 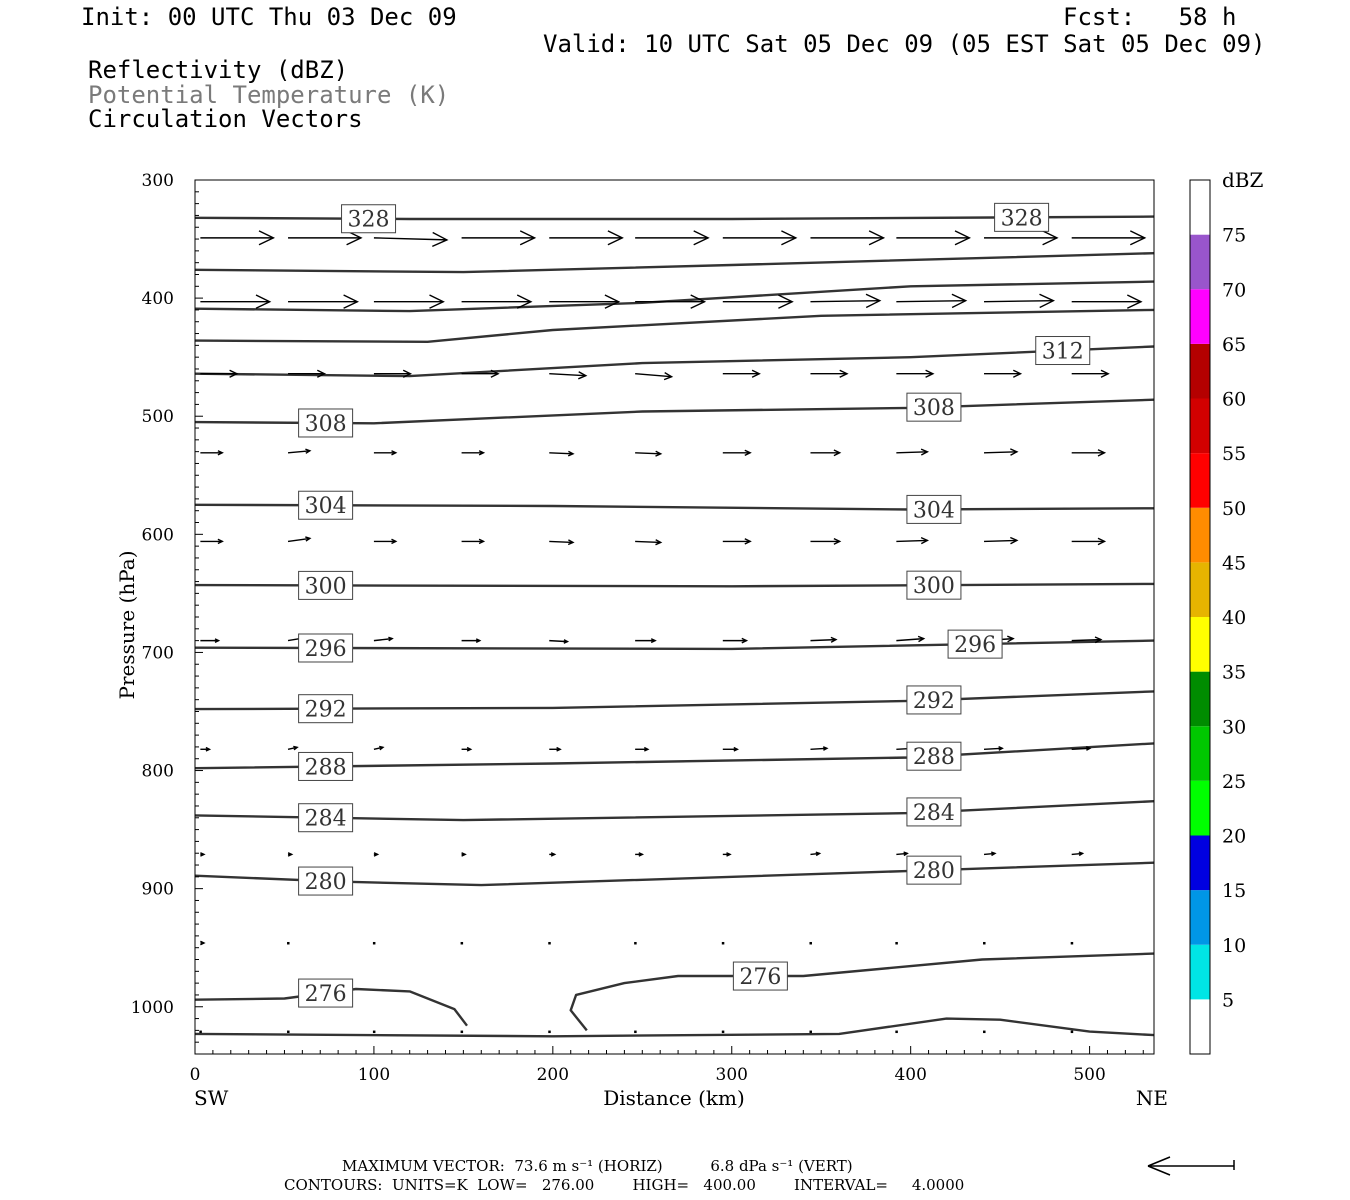 What do you see at coordinates (934, 701) in the screenshot?
I see `contour-label-text: 292` at bounding box center [934, 701].